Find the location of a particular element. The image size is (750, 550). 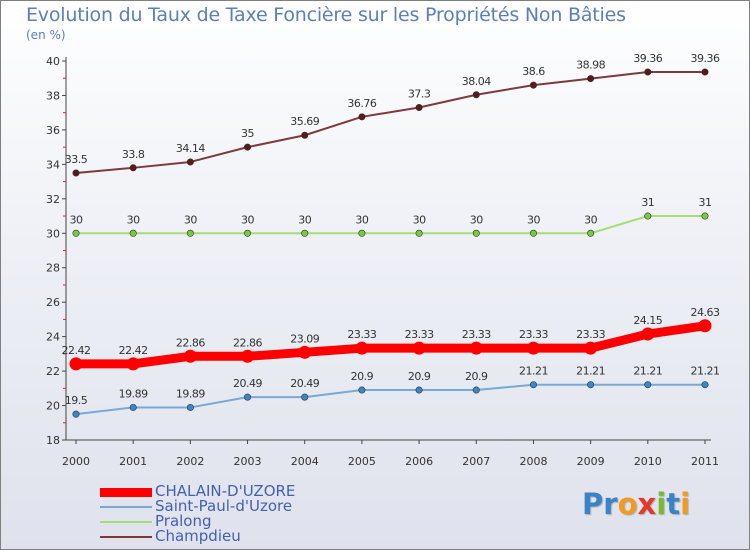

x-tick-label: 2004 is located at coordinates (305, 461).